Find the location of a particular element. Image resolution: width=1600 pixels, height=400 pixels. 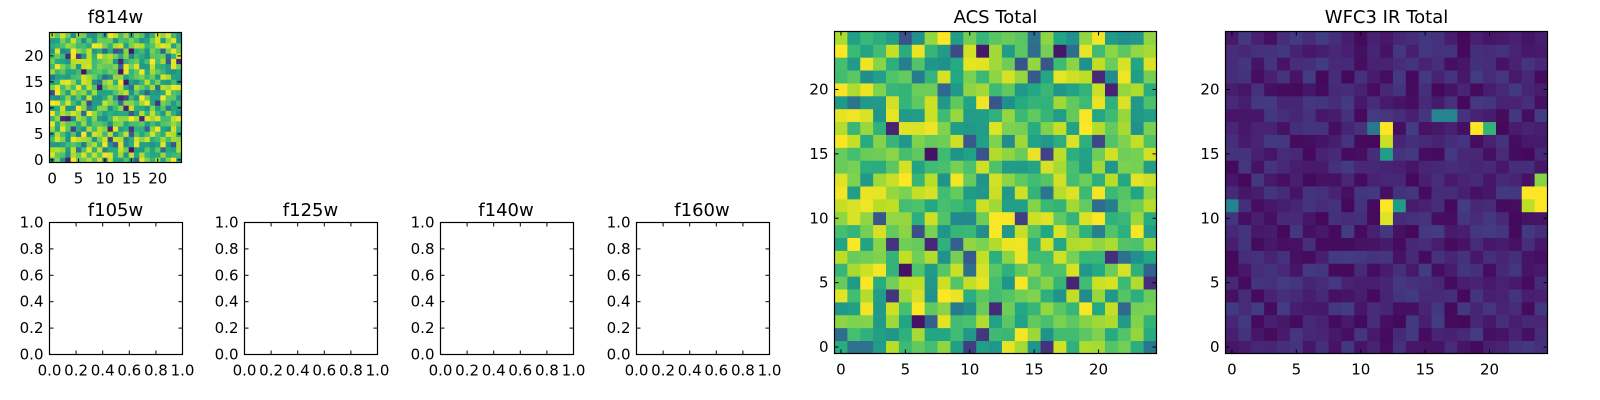

y-tick-label: 0.6 is located at coordinates (423, 275).